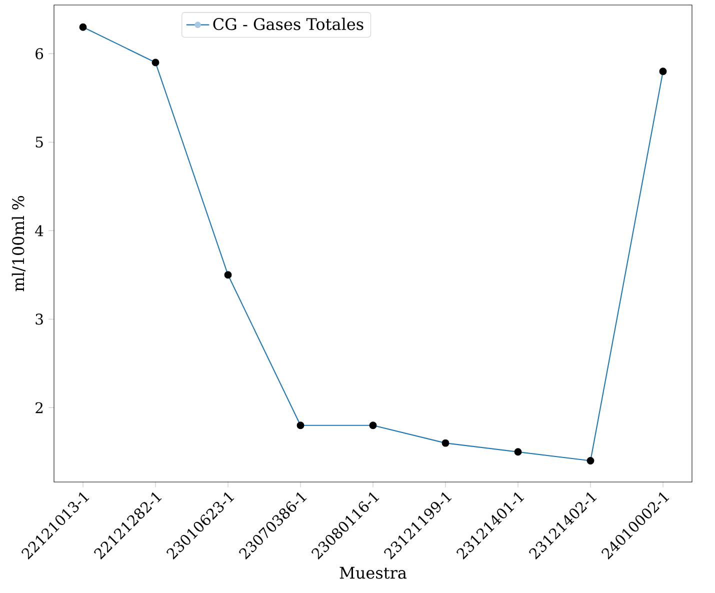 Image resolution: width=715 pixels, height=593 pixels. What do you see at coordinates (39, 319) in the screenshot?
I see `y-tick-label: 3` at bounding box center [39, 319].